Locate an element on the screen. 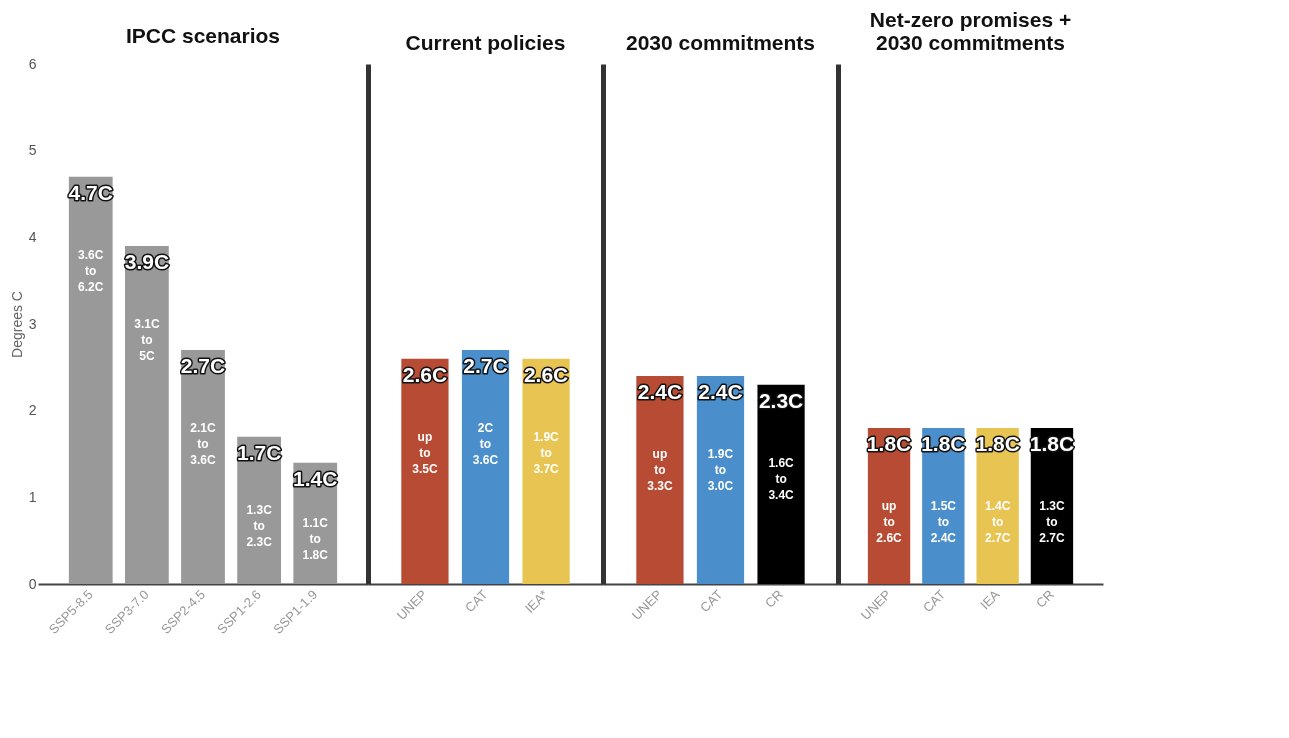 Image resolution: width=1289 pixels, height=738 pixels. data-label: 1.7C is located at coordinates (259, 452).